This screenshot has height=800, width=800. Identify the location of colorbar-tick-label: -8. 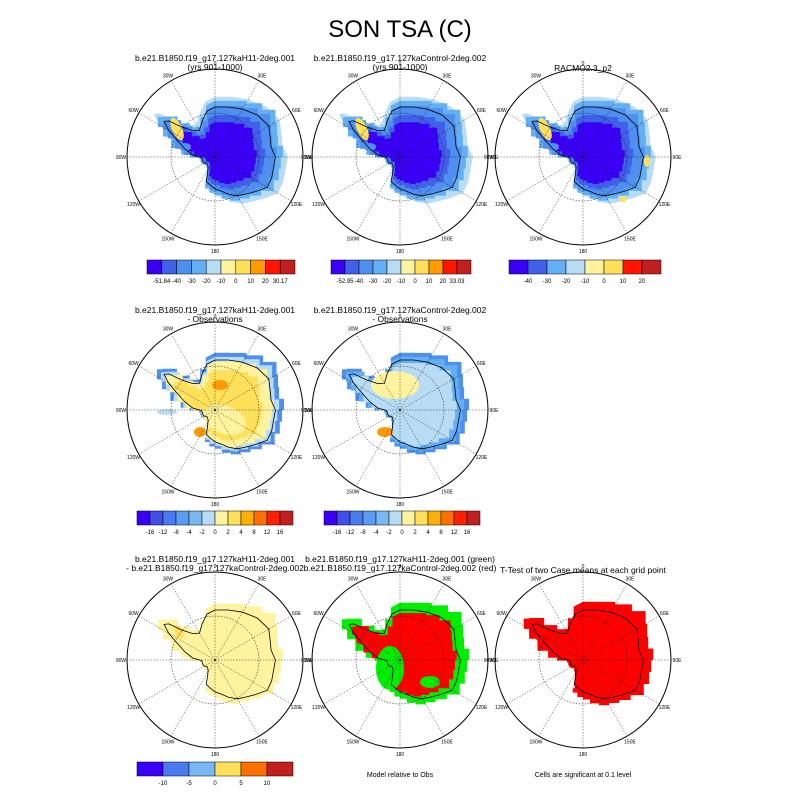
(176, 533).